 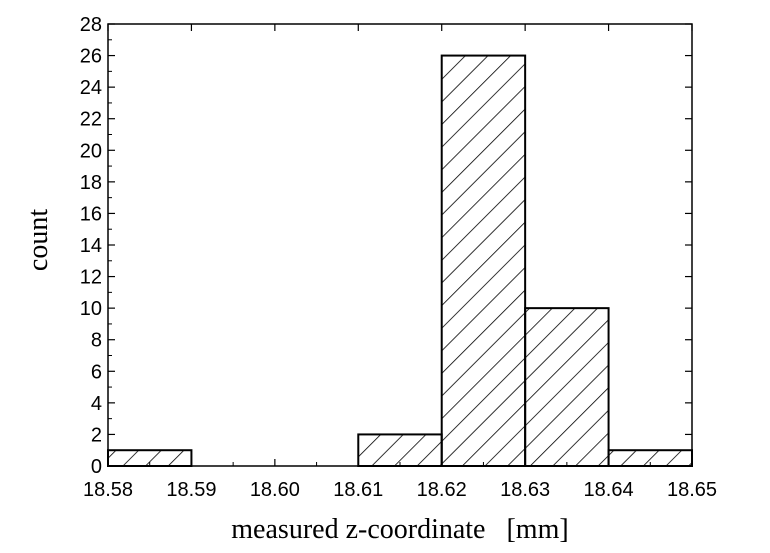 I want to click on y-tick-label-11: 22, so click(x=91, y=120).